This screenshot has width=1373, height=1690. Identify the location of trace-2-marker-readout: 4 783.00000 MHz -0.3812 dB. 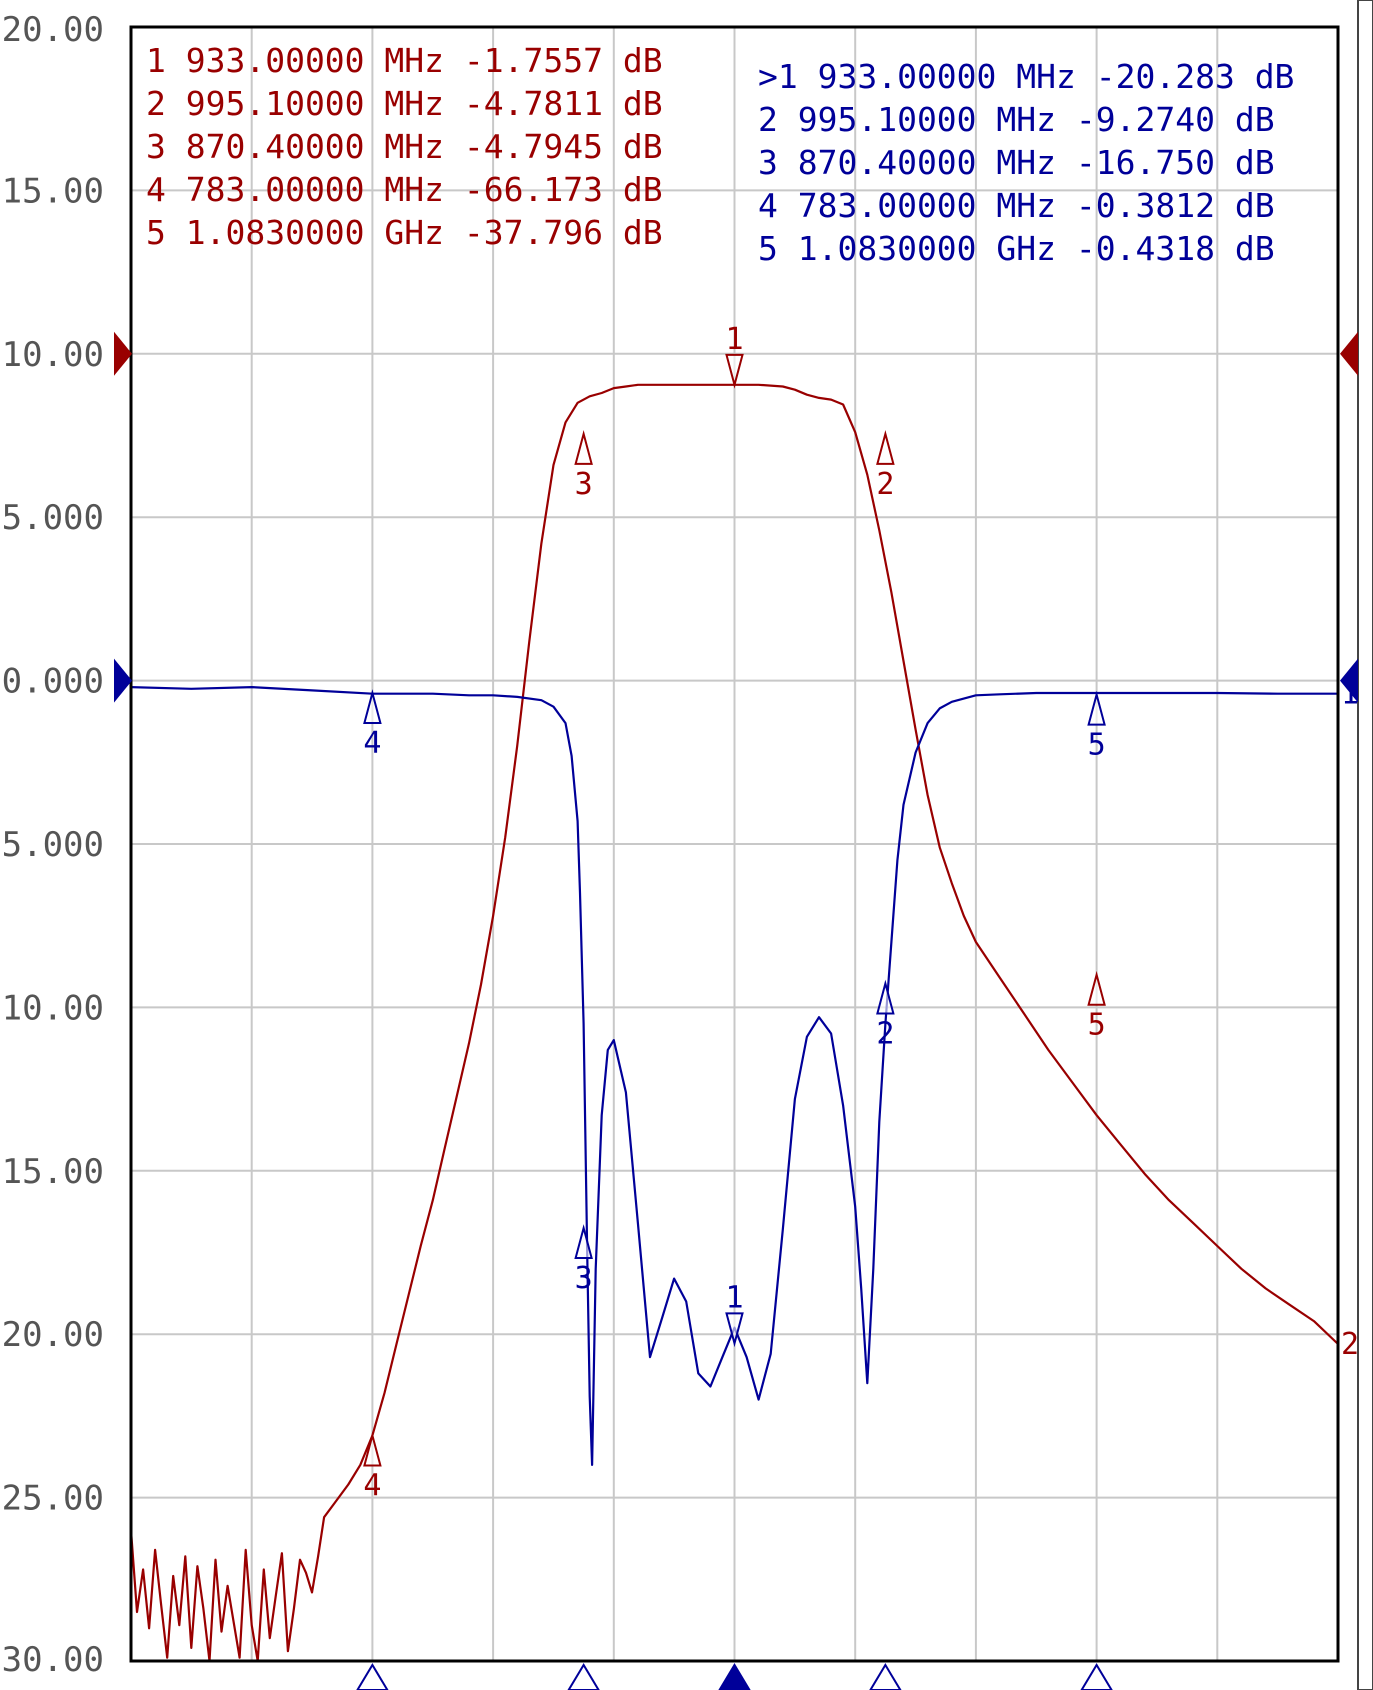
(1016, 205).